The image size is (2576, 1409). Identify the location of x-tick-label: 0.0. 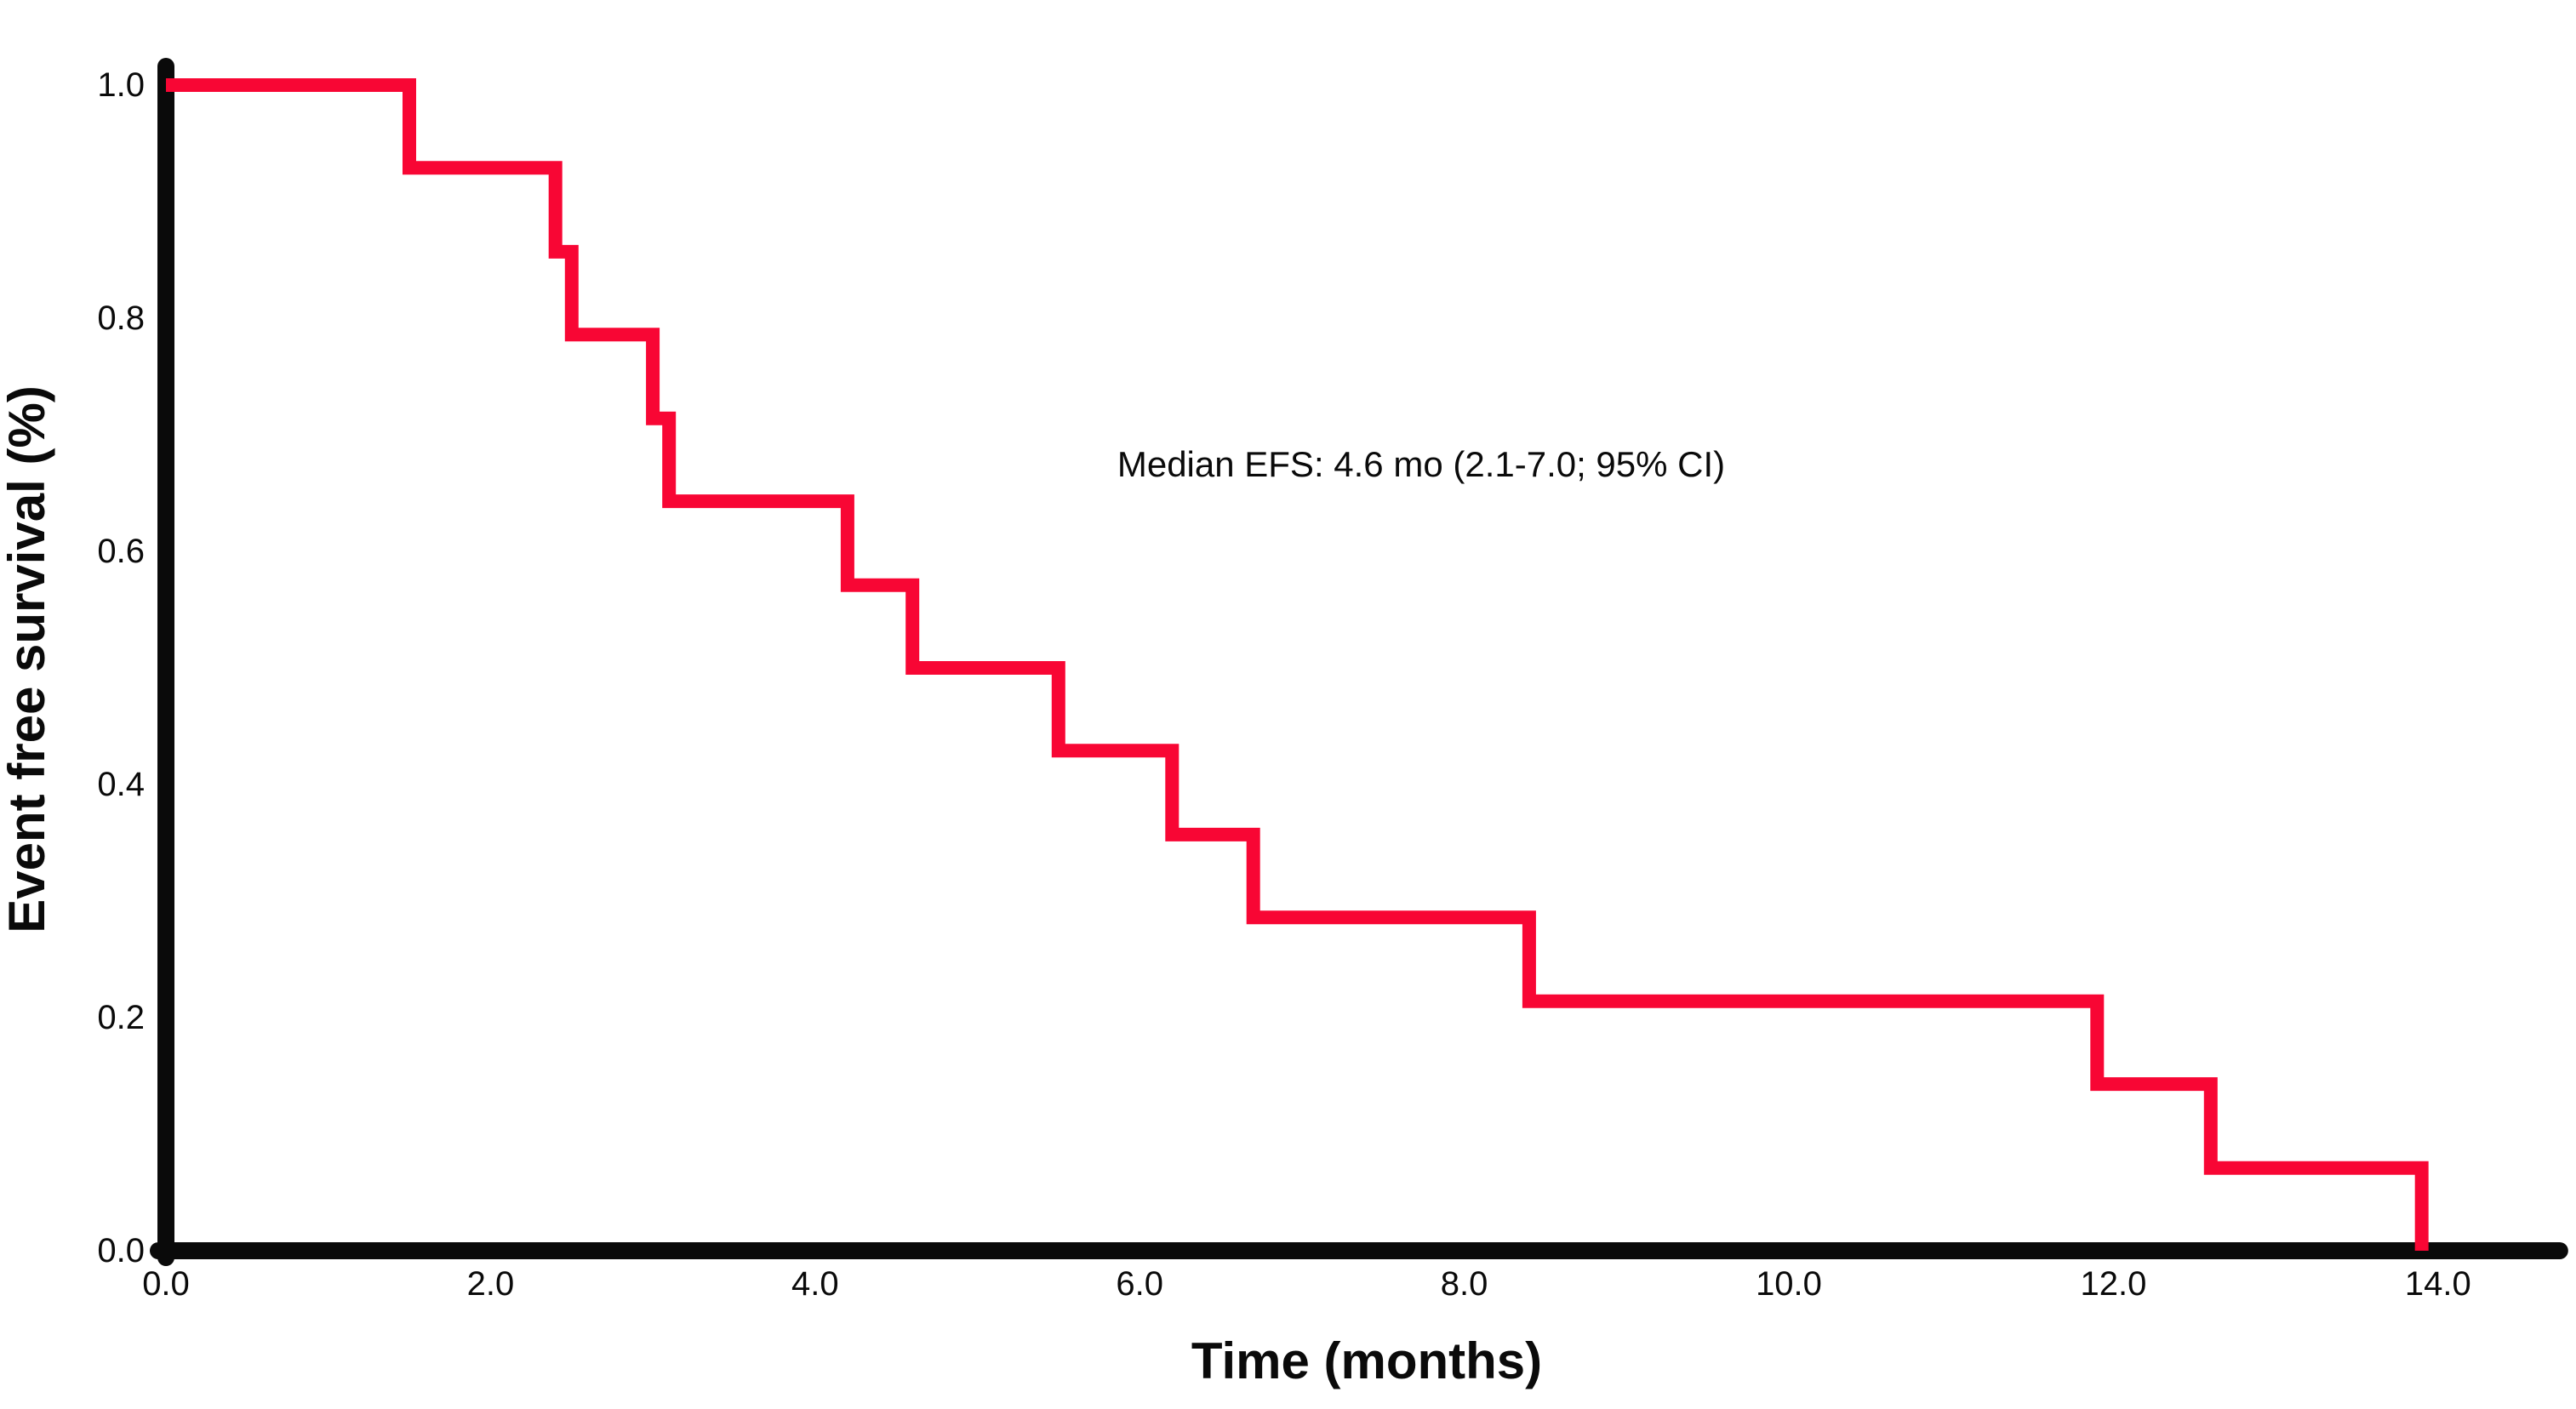
(166, 1284).